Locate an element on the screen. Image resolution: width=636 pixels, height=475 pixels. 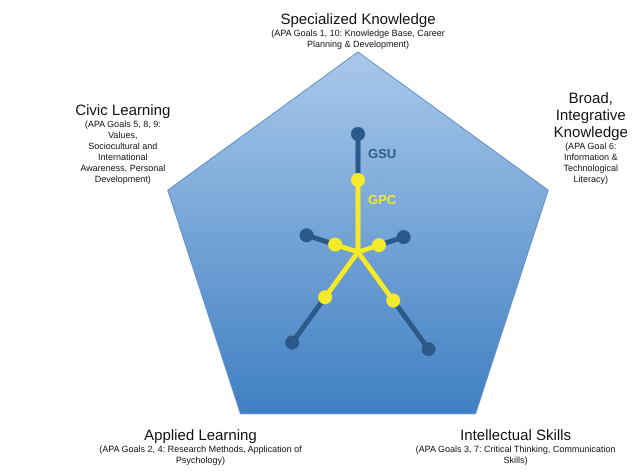
spoke-label: Applied Learning is located at coordinates (200, 435).